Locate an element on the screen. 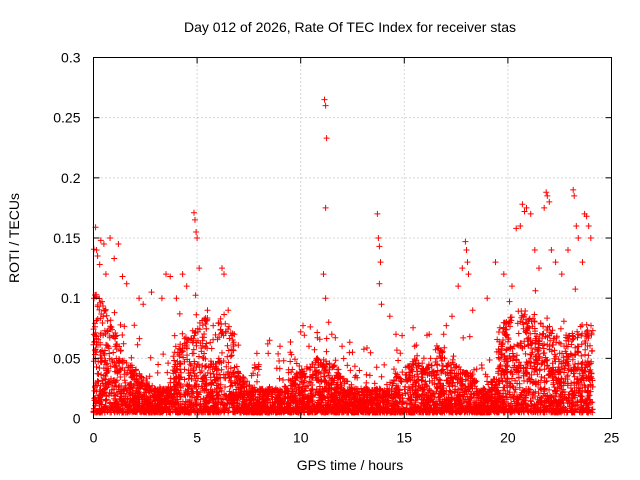 This screenshot has height=480, width=640. y-tick-label: 0.3 is located at coordinates (71, 58).